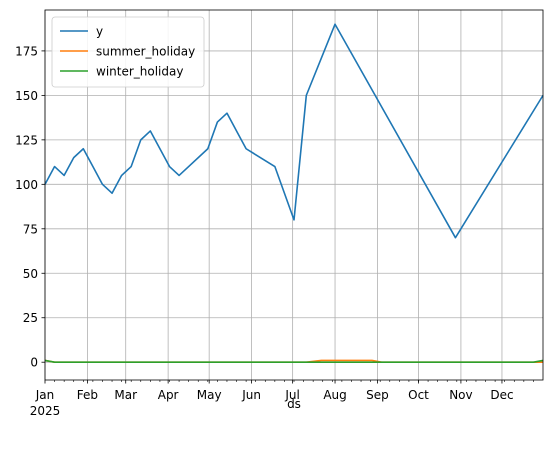 This screenshot has height=449, width=552. I want to click on legend-box, so click(128, 52).